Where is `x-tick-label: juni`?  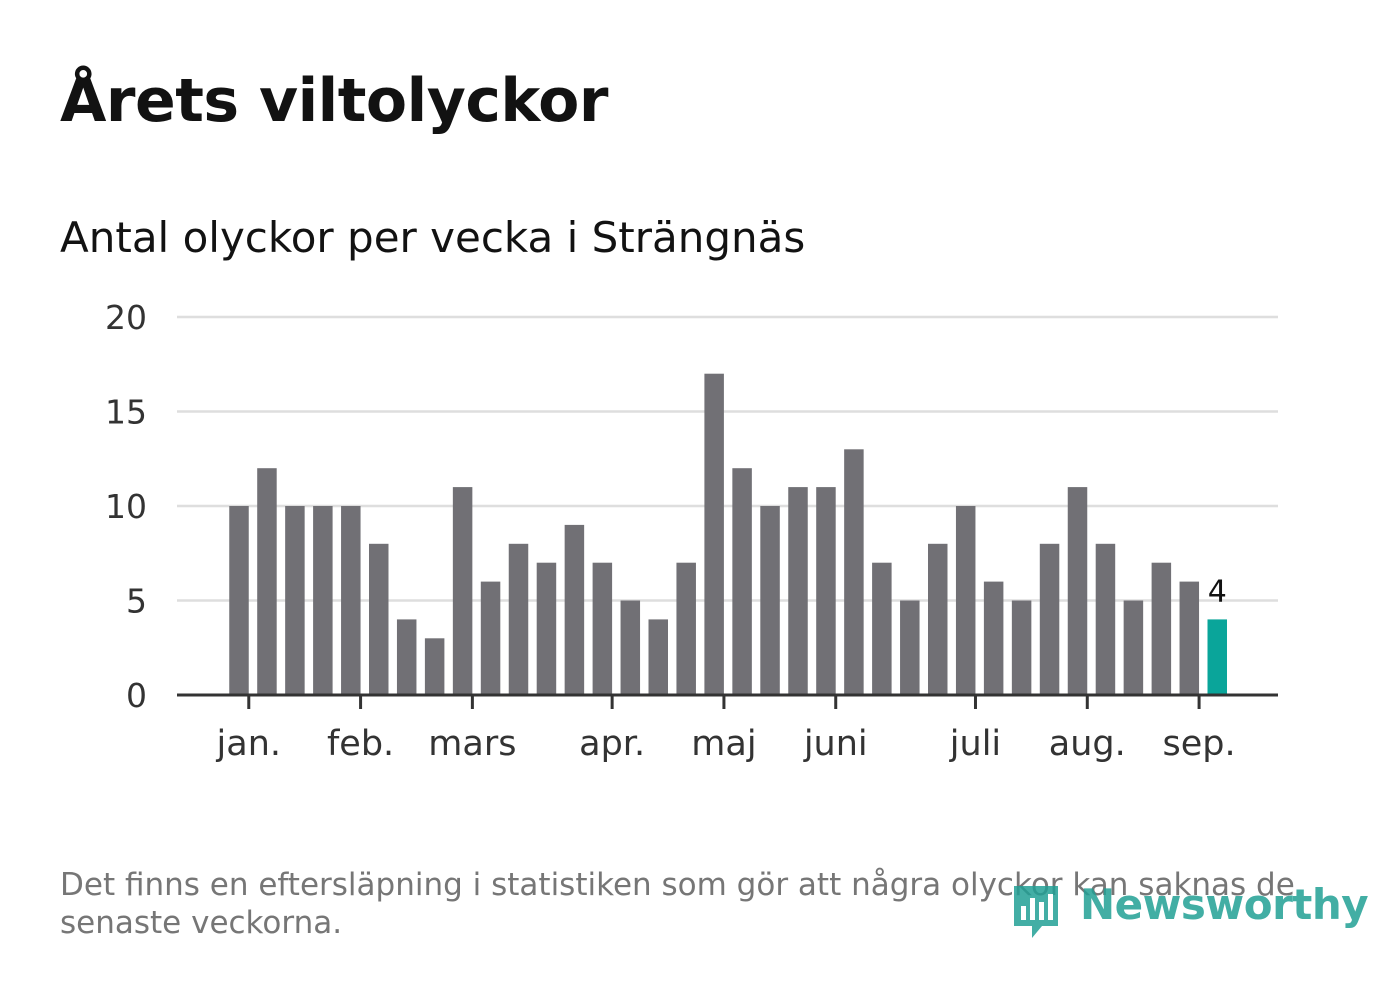 x-tick-label: juni is located at coordinates (835, 744).